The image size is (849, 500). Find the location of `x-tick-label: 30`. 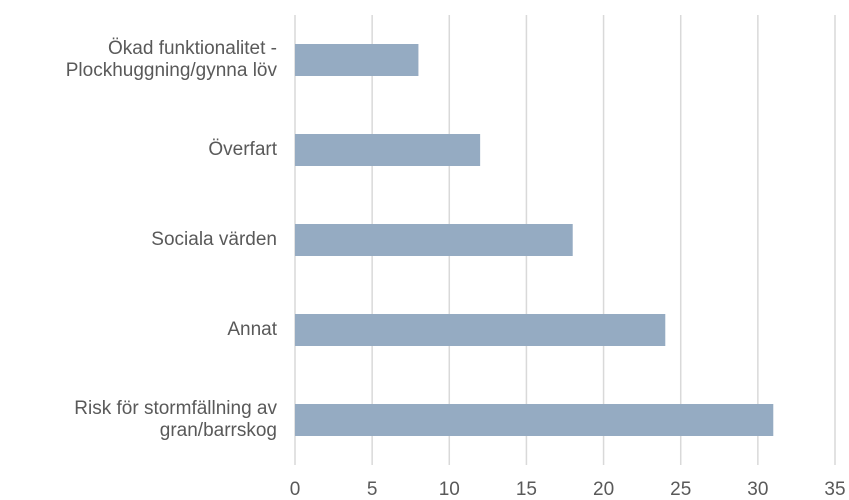

x-tick-label: 30 is located at coordinates (757, 489).